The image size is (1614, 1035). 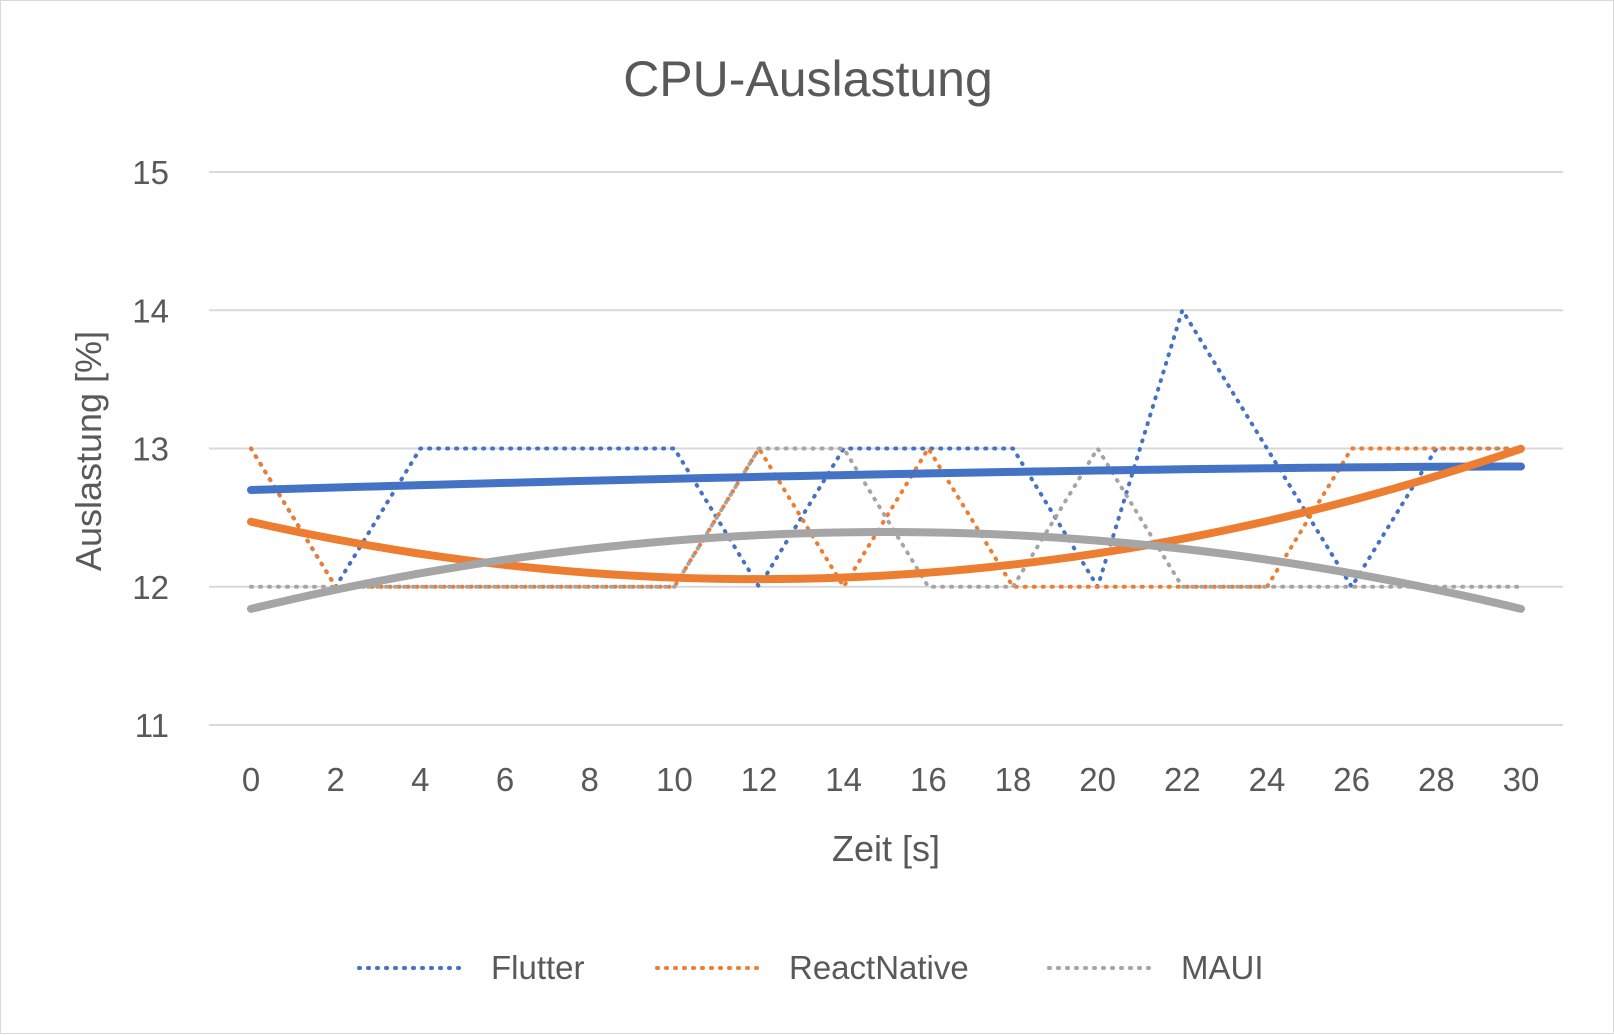 What do you see at coordinates (886, 848) in the screenshot?
I see `x-axis-title: Zeit [s]` at bounding box center [886, 848].